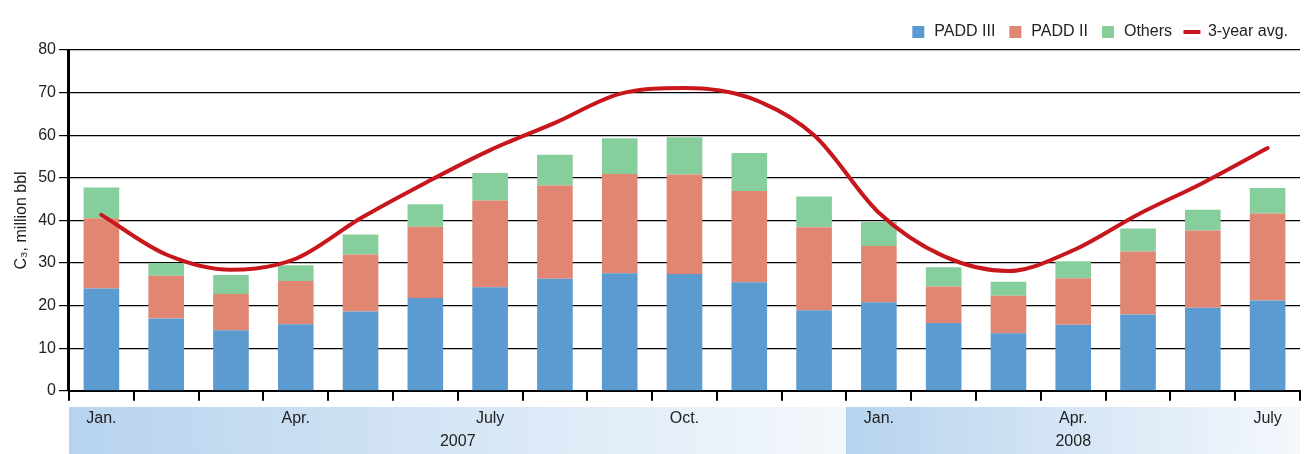 The width and height of the screenshot is (1316, 454). Describe the element at coordinates (457, 441) in the screenshot. I see `text: 2007` at that location.